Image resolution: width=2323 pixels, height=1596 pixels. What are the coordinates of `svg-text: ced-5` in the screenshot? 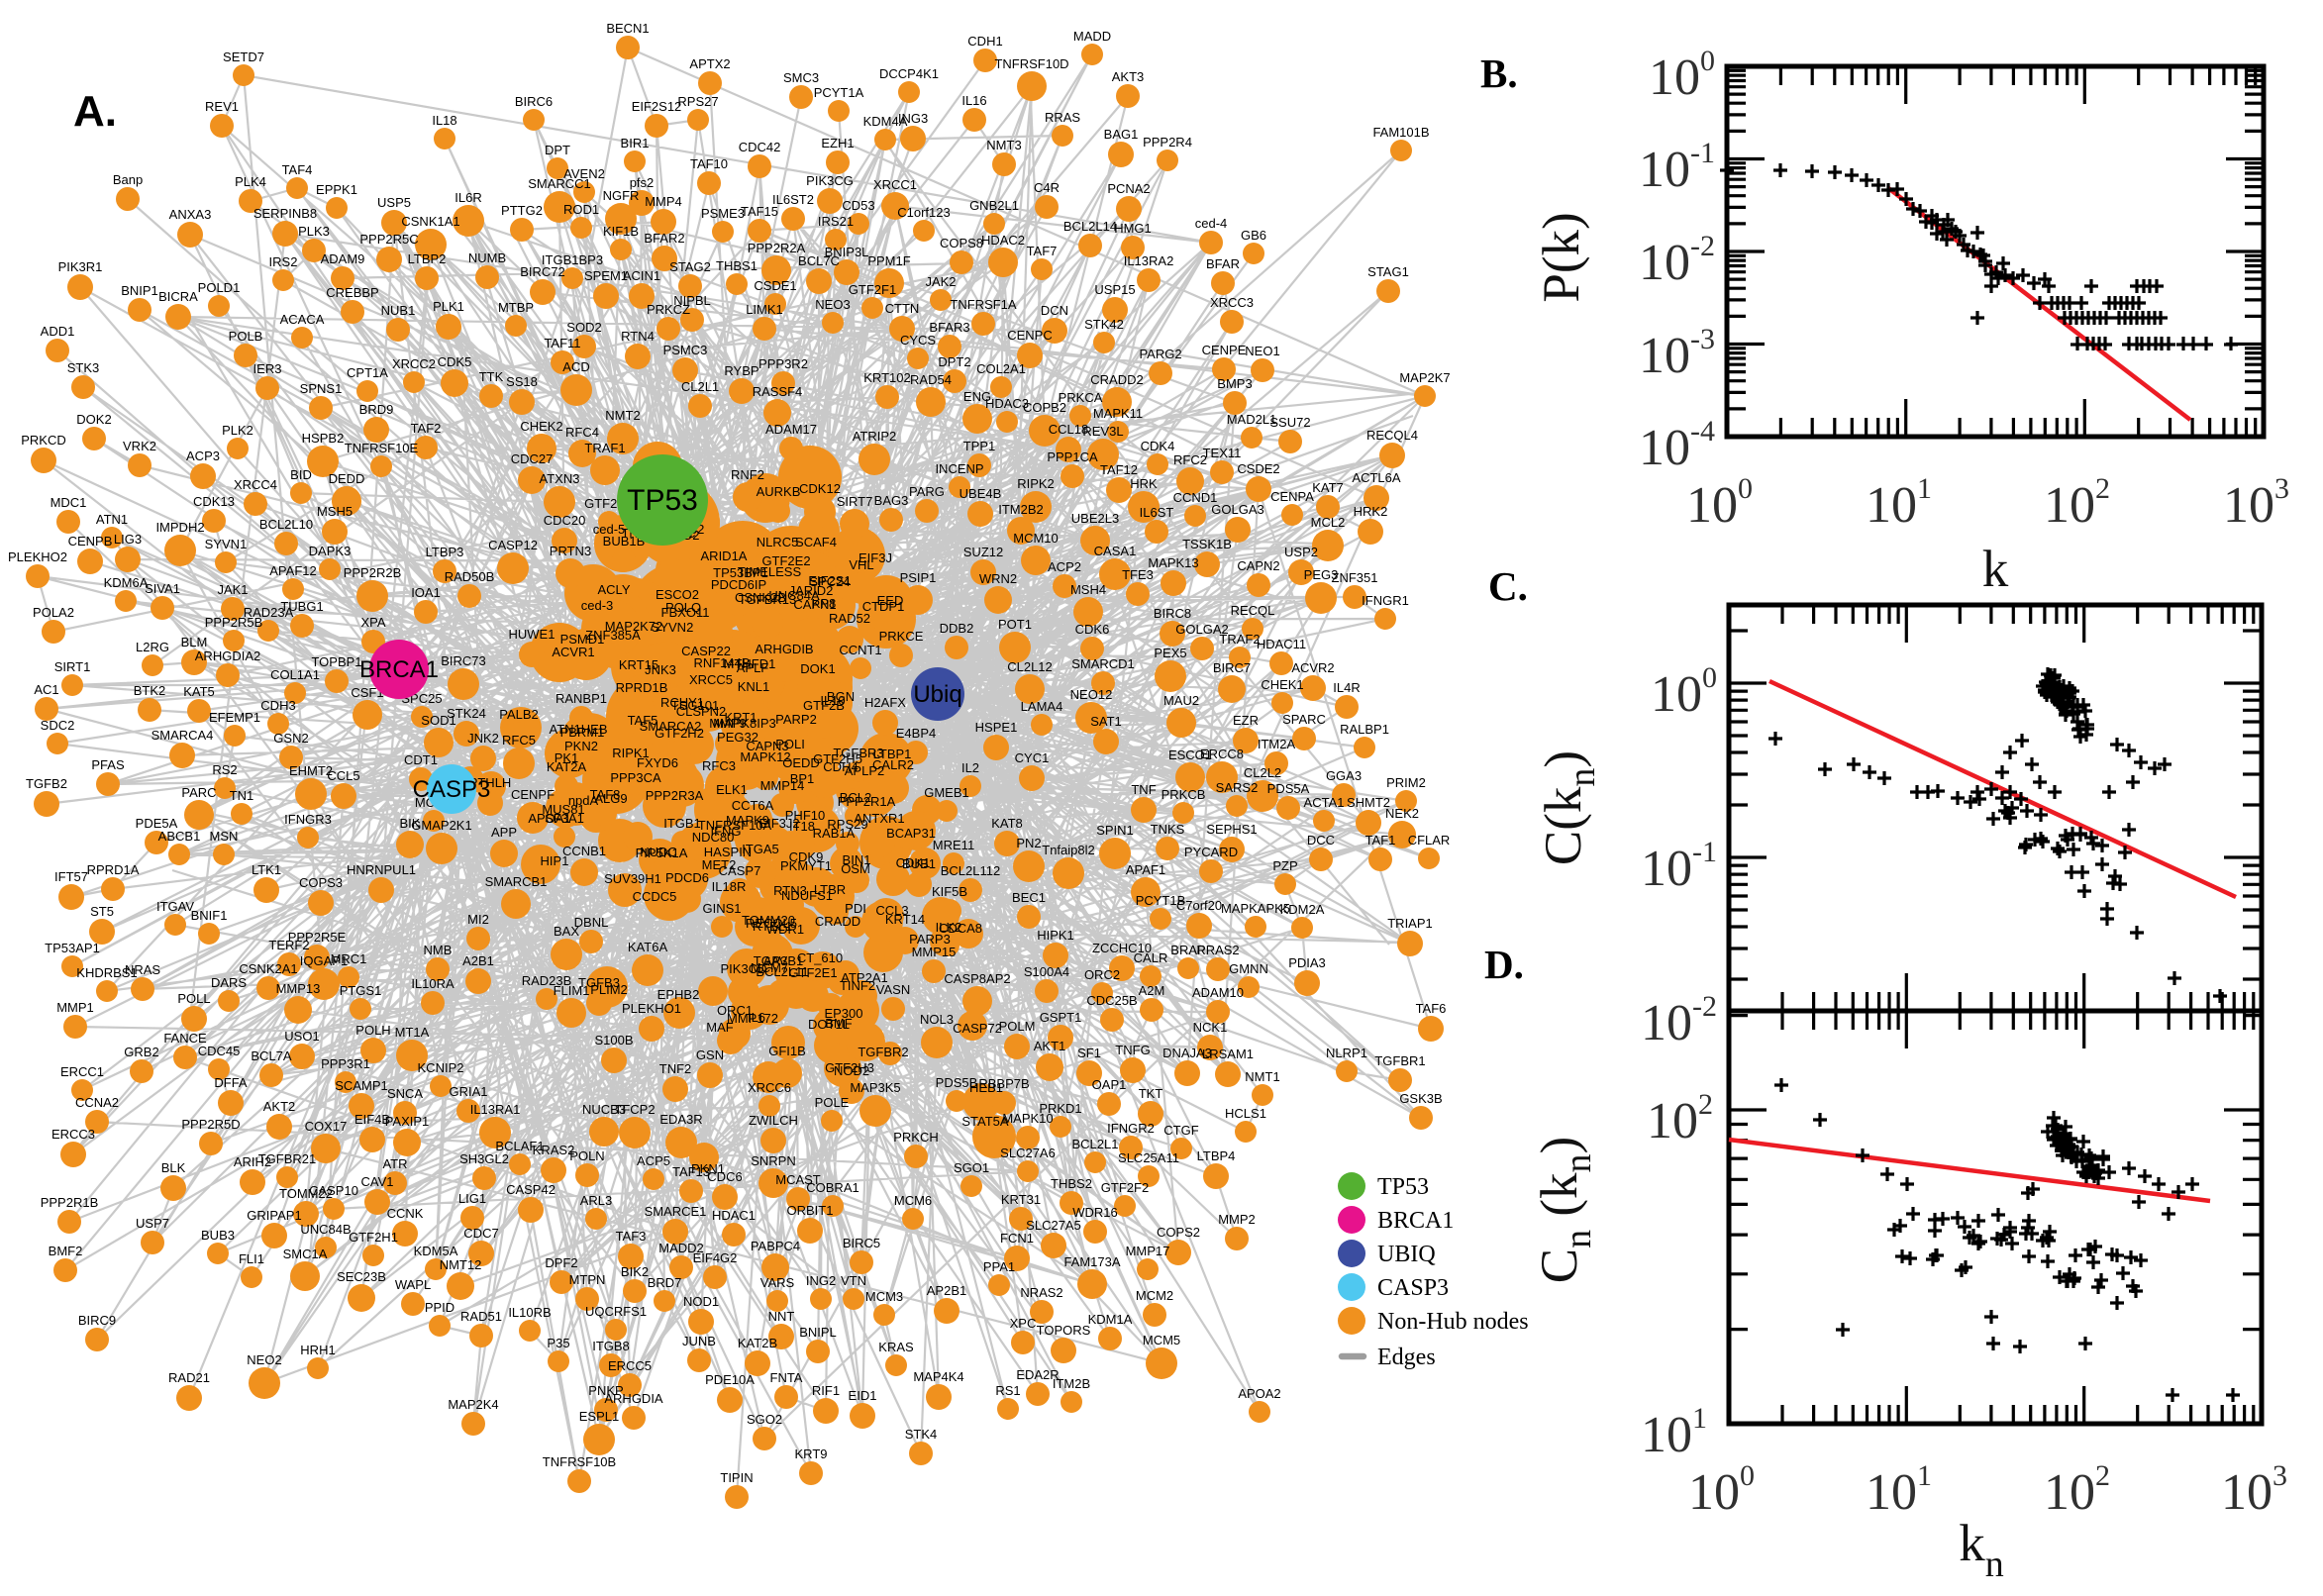 It's located at (609, 529).